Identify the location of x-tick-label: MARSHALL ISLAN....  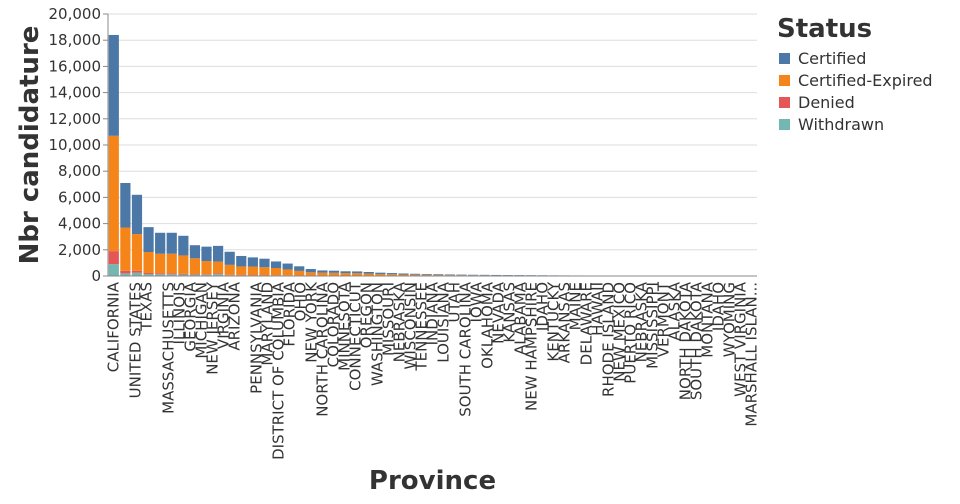
(752, 354).